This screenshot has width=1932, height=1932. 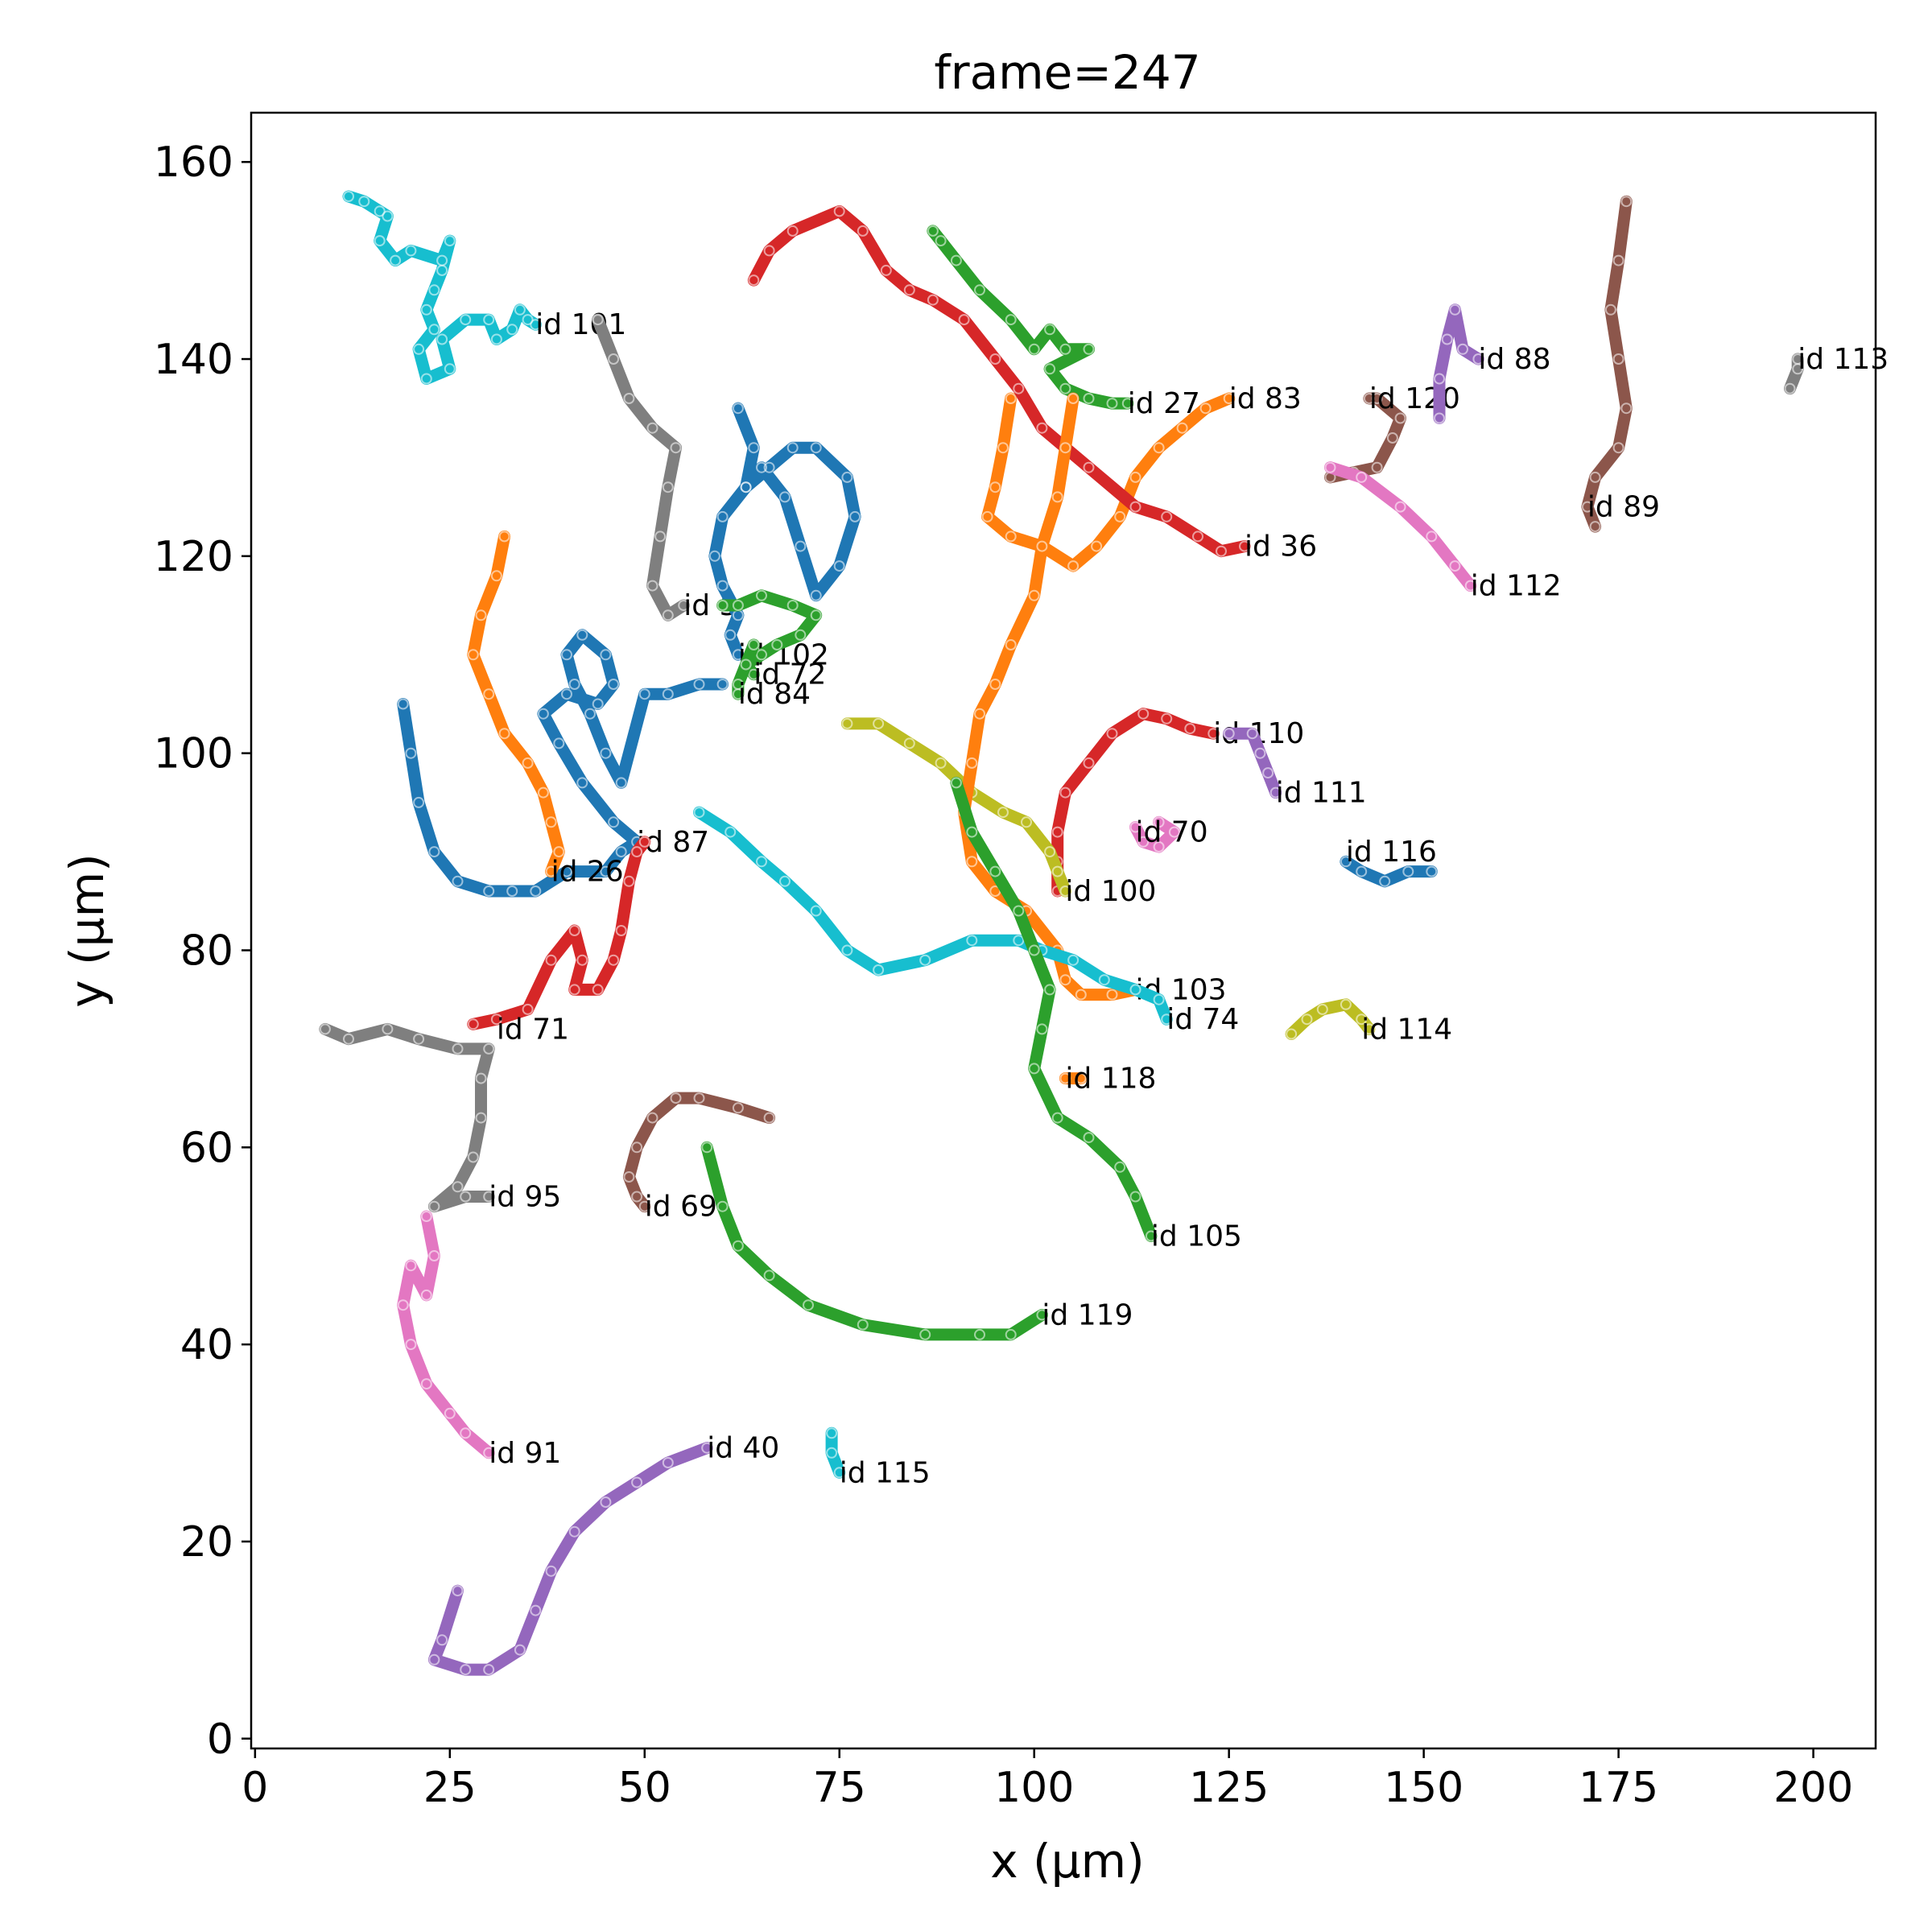 What do you see at coordinates (1202, 1019) in the screenshot?
I see `track-id-label: id 74` at bounding box center [1202, 1019].